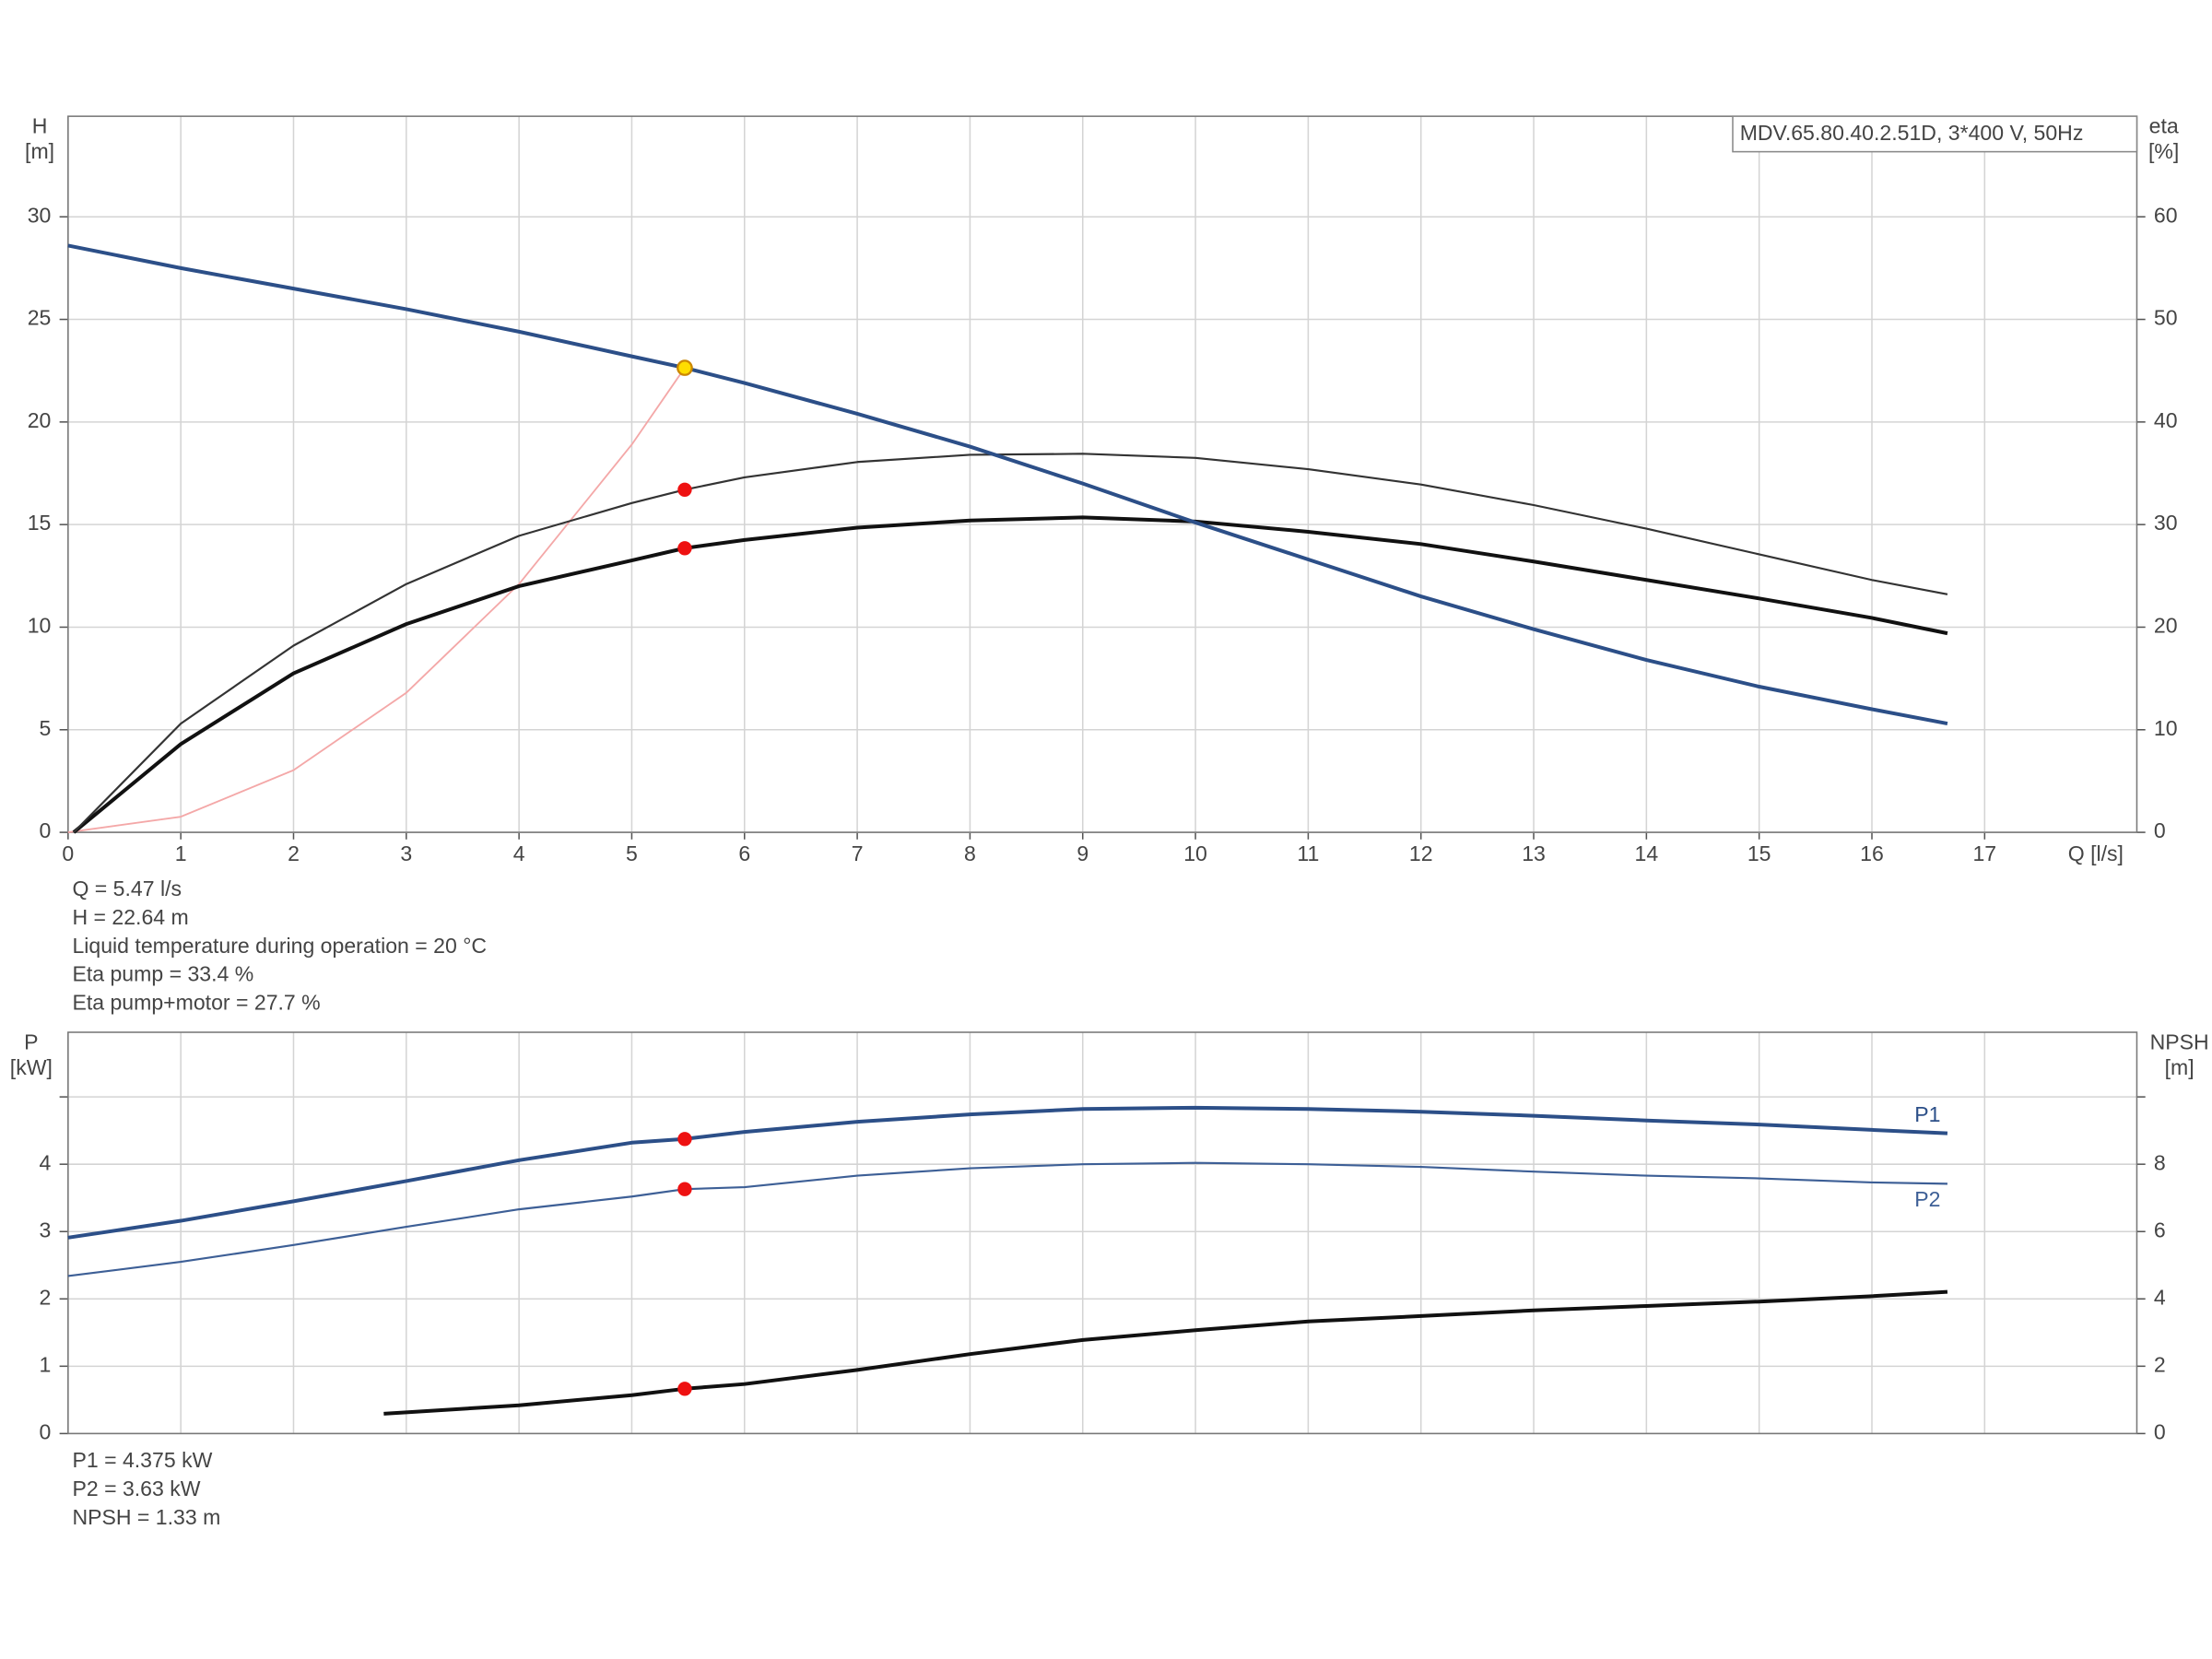  Describe the element at coordinates (40, 626) in the screenshot. I see `y-tick-label: 10` at that location.